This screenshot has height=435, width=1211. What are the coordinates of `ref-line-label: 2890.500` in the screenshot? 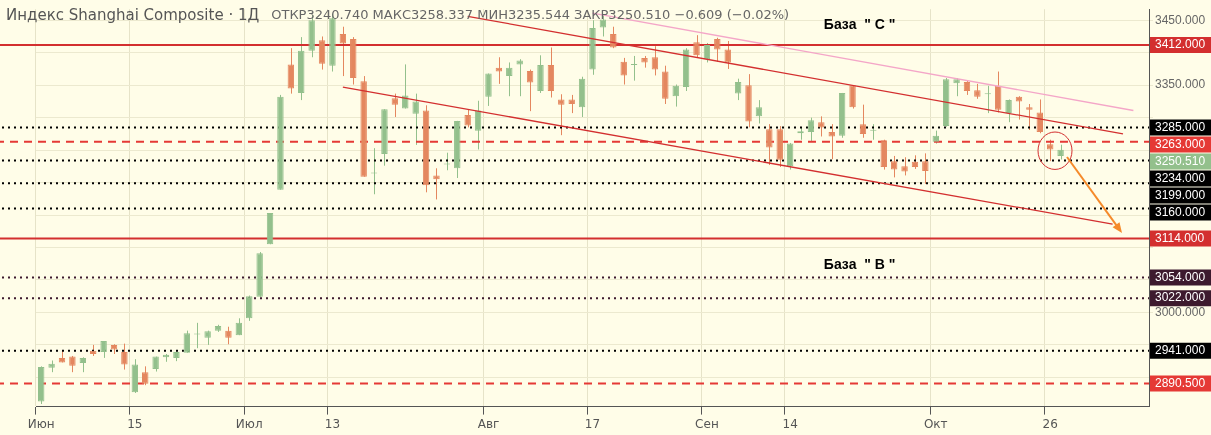 It's located at (1180, 382).